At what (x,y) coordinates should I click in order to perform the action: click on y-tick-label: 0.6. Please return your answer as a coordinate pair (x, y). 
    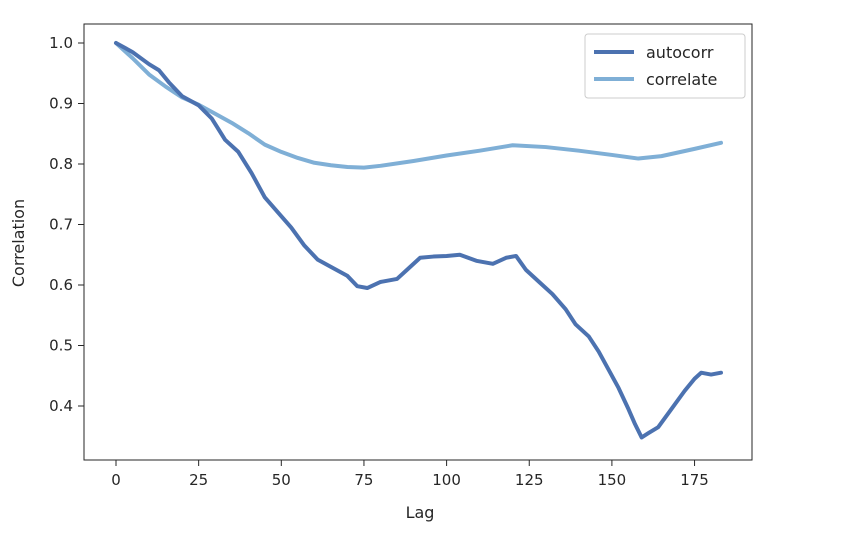
    Looking at the image, I should click on (61, 285).